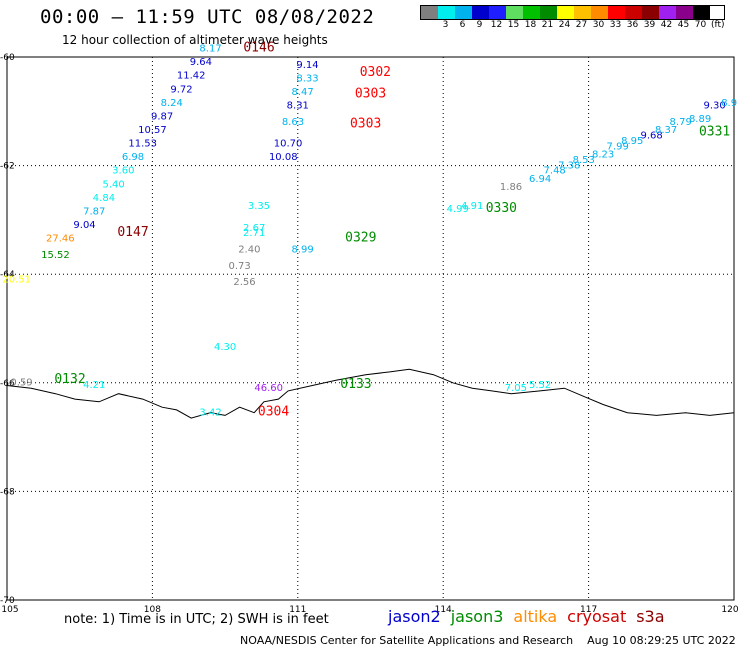 The width and height of the screenshot is (740, 650). Describe the element at coordinates (142, 144) in the screenshot. I see `wave-height-value: 11.53` at that location.